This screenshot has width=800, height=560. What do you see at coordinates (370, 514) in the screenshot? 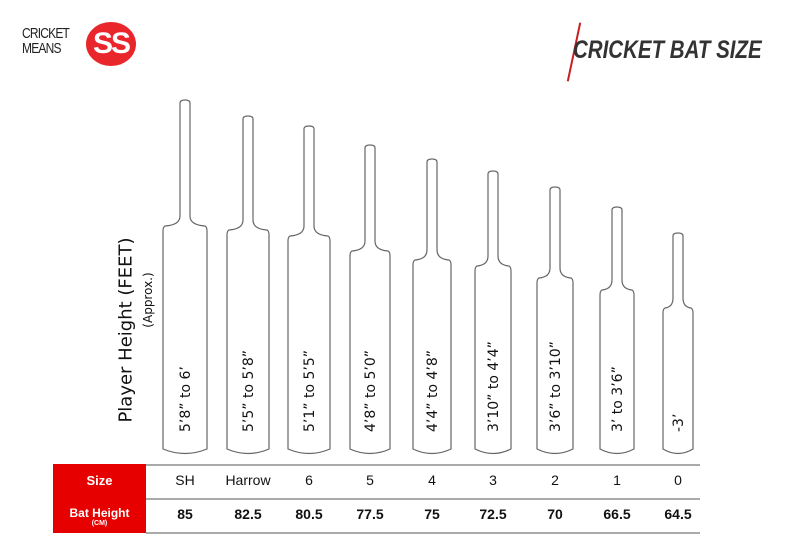
I see `bat-height-cell: 77.5` at bounding box center [370, 514].